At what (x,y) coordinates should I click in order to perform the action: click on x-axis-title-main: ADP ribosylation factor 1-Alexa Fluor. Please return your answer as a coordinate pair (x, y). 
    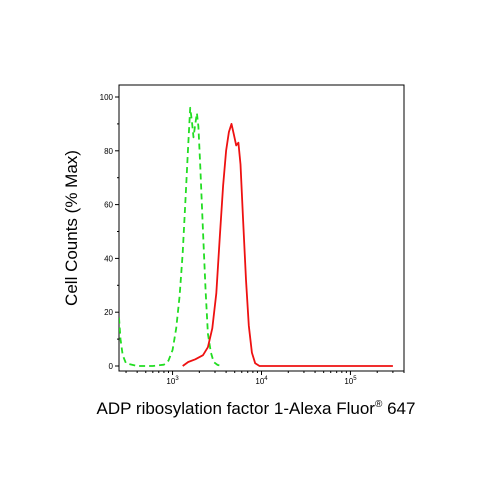
    Looking at the image, I should click on (236, 408).